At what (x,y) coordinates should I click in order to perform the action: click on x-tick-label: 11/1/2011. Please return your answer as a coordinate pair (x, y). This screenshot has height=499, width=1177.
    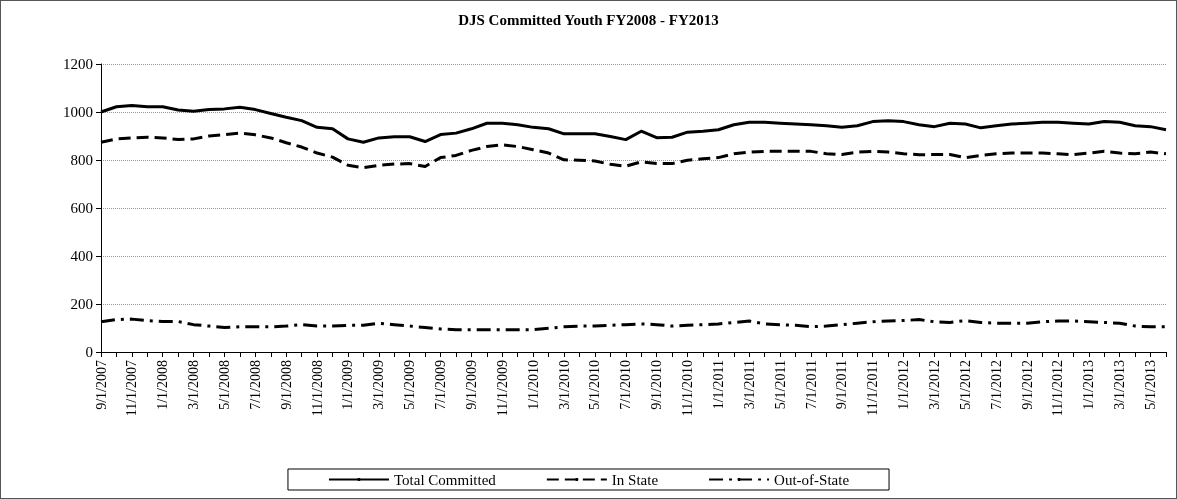
    Looking at the image, I should click on (873, 388).